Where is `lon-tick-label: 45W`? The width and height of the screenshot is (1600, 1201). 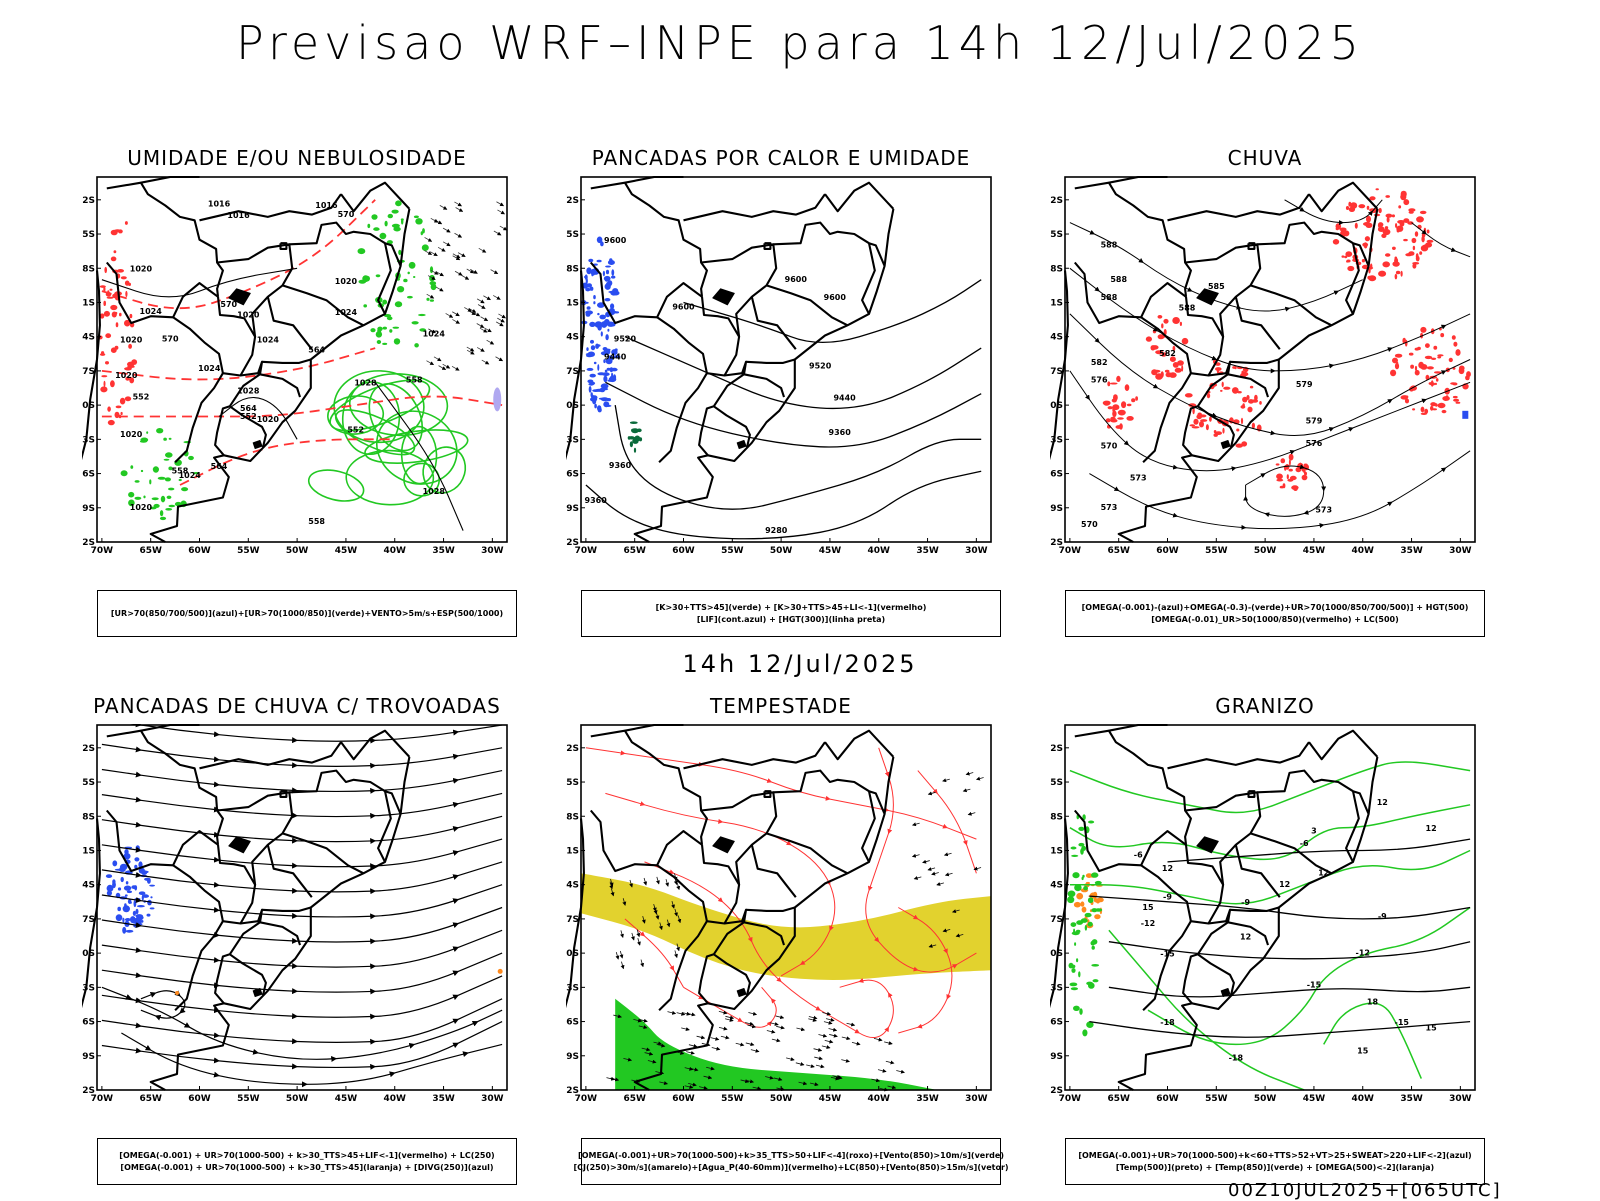
lon-tick-label: 45W is located at coordinates (1314, 1099).